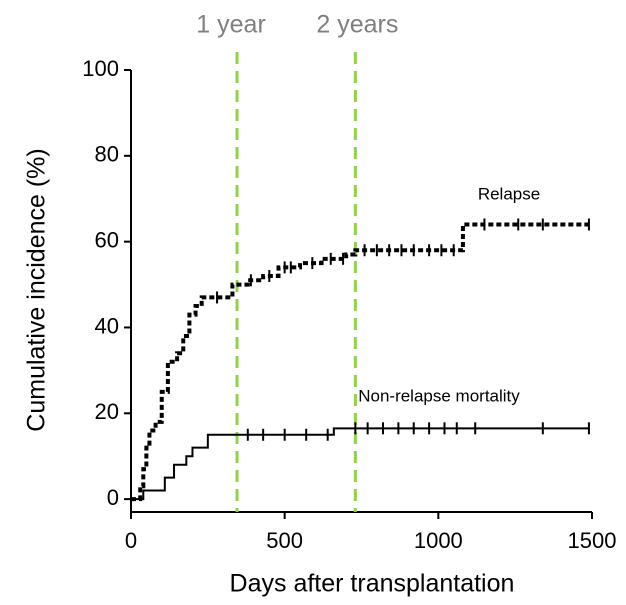  What do you see at coordinates (357, 25) in the screenshot?
I see `reference-label: 2 years` at bounding box center [357, 25].